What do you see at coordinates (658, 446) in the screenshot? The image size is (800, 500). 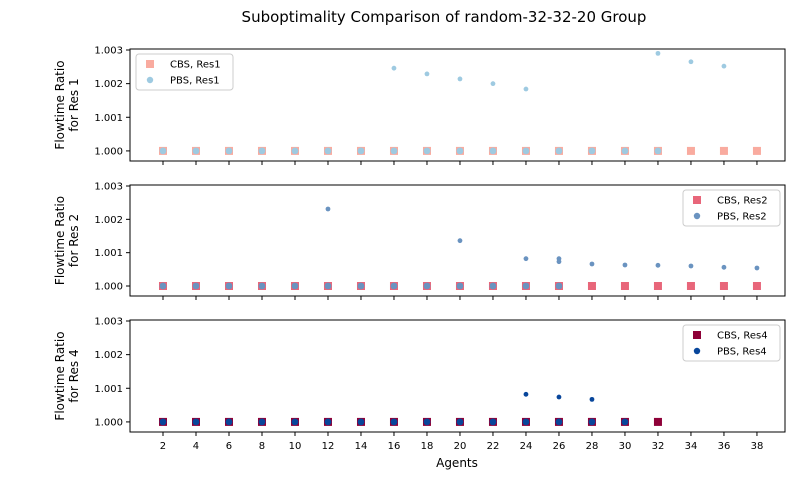 I see `x-tick-label: 32` at bounding box center [658, 446].